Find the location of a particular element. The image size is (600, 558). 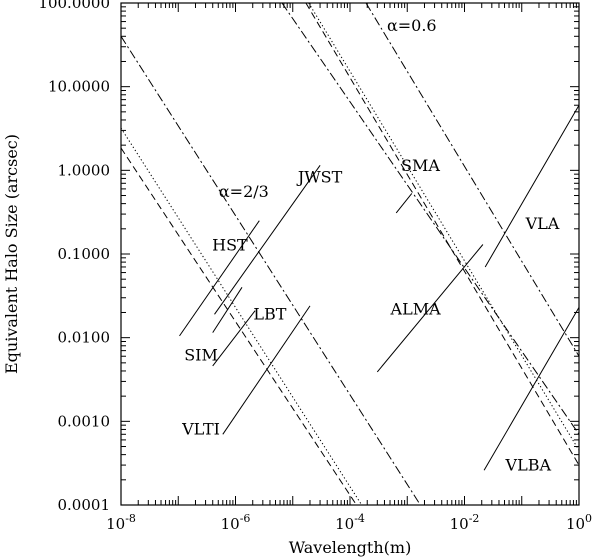

x-tick-labels: 10⁻⁸ 10⁻⁶ 10⁻⁴ 10⁻² 10⁰ is located at coordinates (349, 522).